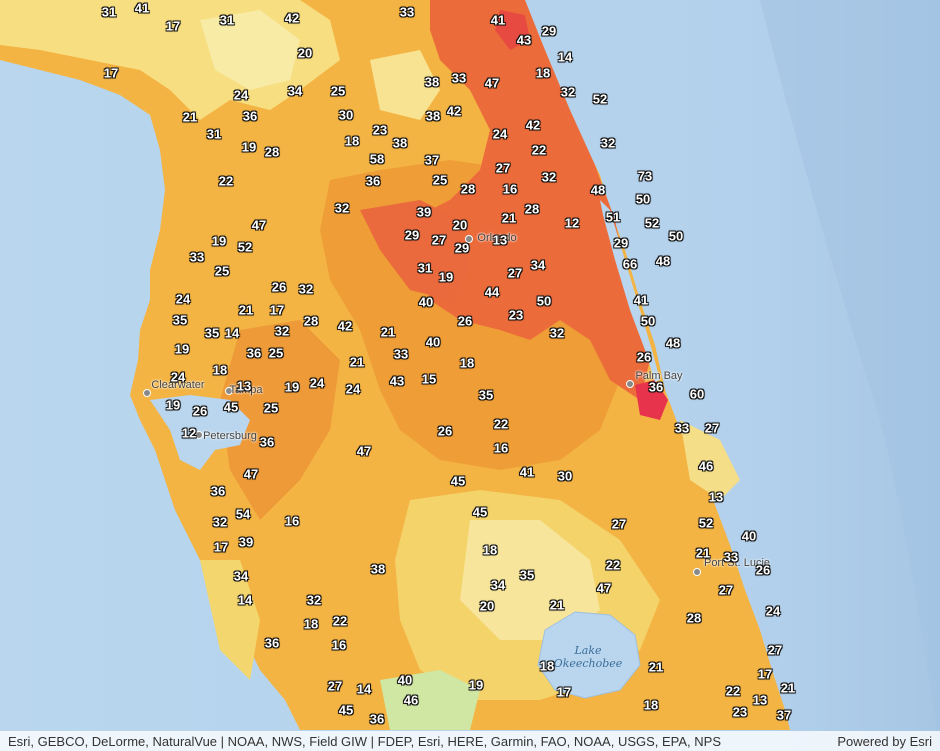 The width and height of the screenshot is (940, 751). What do you see at coordinates (630, 384) in the screenshot?
I see `city-dot-palm-bay` at bounding box center [630, 384].